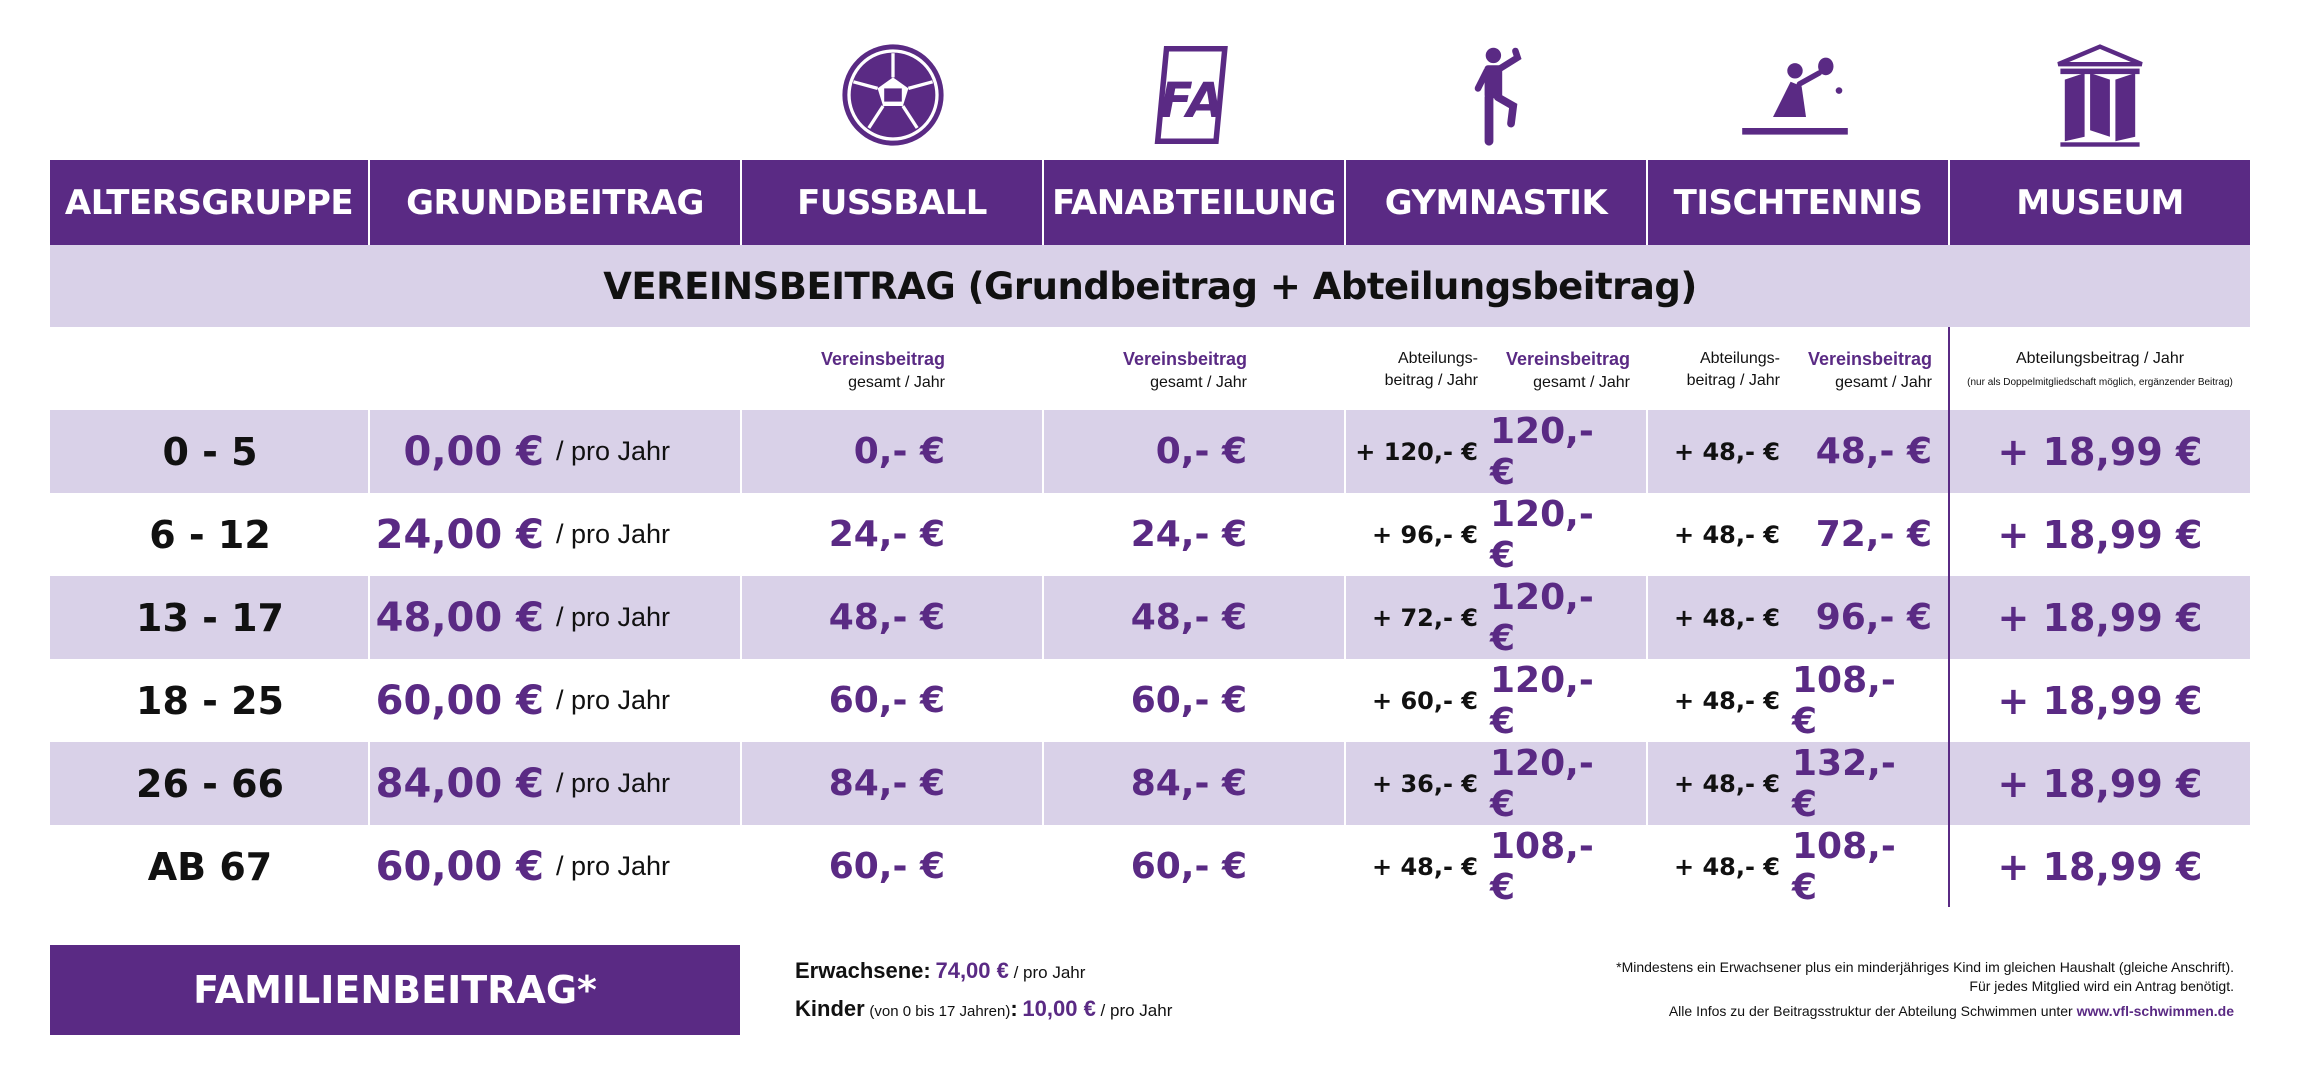 This screenshot has width=2300, height=1080. What do you see at coordinates (210, 617) in the screenshot?
I see `age-group: 13 - 17` at bounding box center [210, 617].